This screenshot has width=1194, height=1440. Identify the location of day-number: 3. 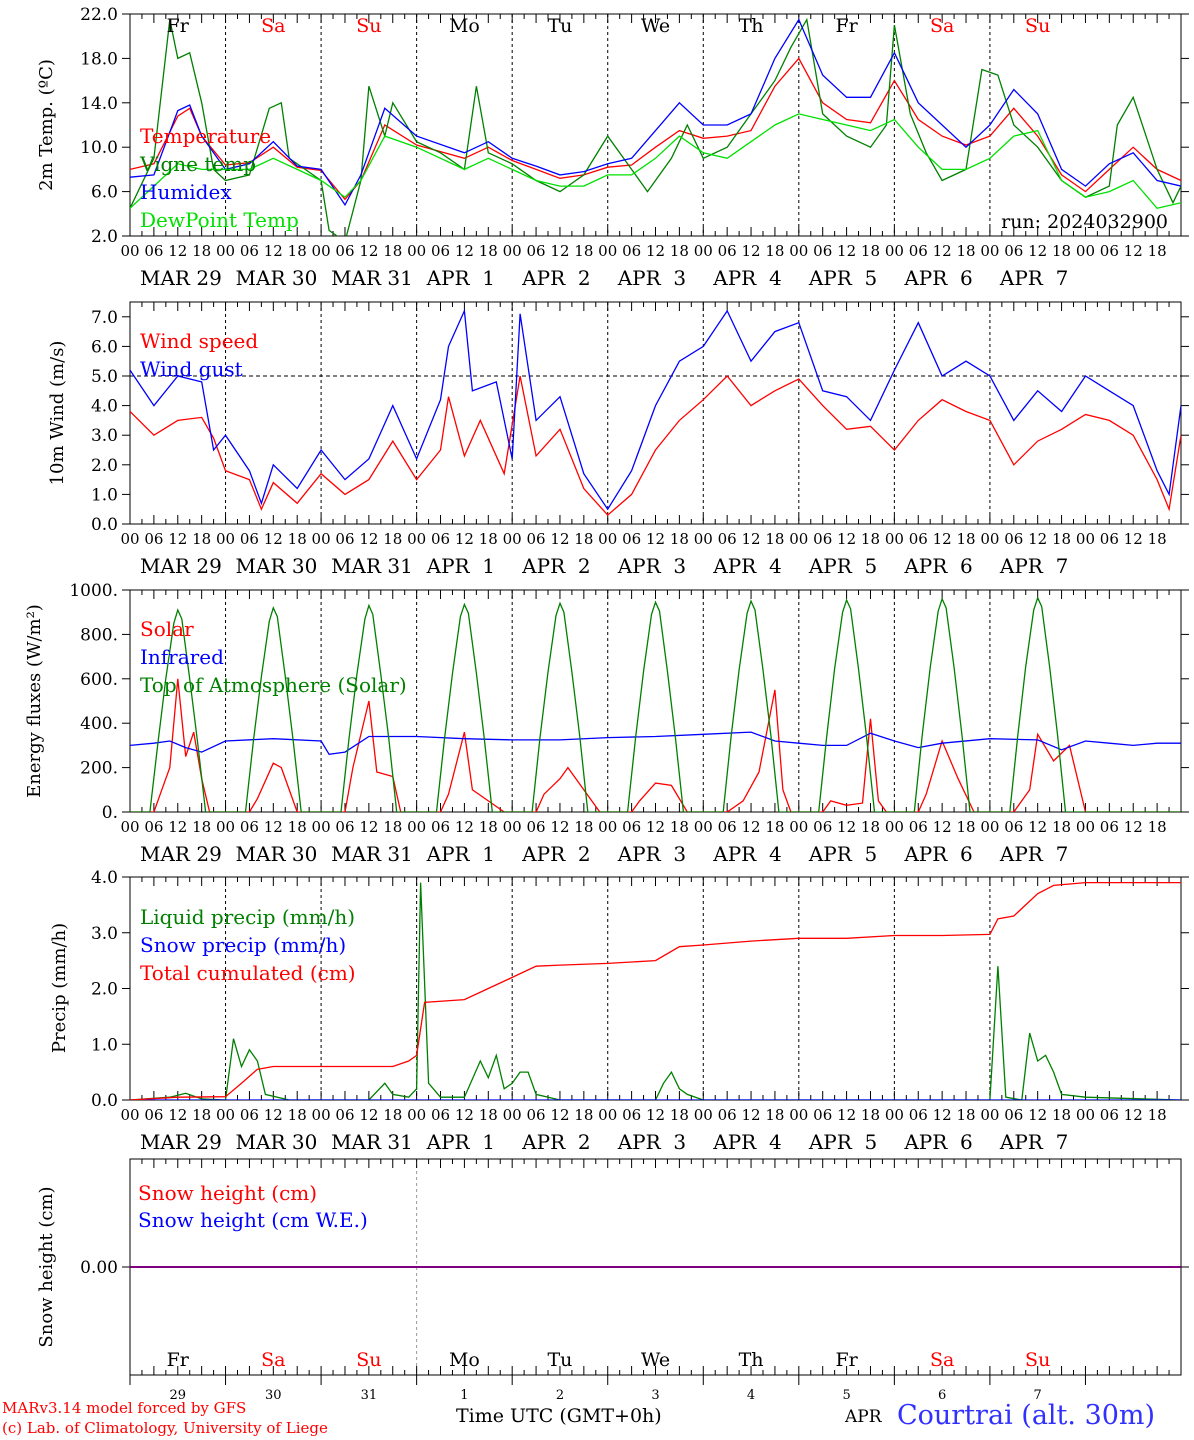
(655, 1395).